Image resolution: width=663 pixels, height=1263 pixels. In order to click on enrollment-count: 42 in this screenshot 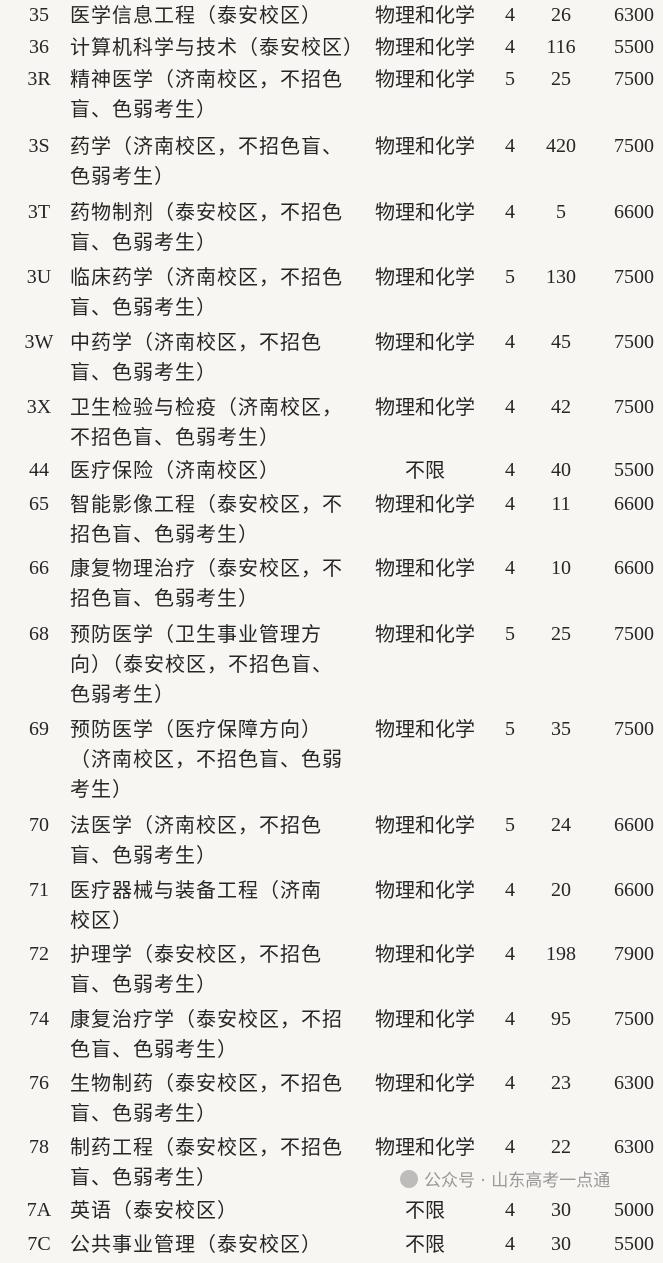, I will do `click(561, 407)`.